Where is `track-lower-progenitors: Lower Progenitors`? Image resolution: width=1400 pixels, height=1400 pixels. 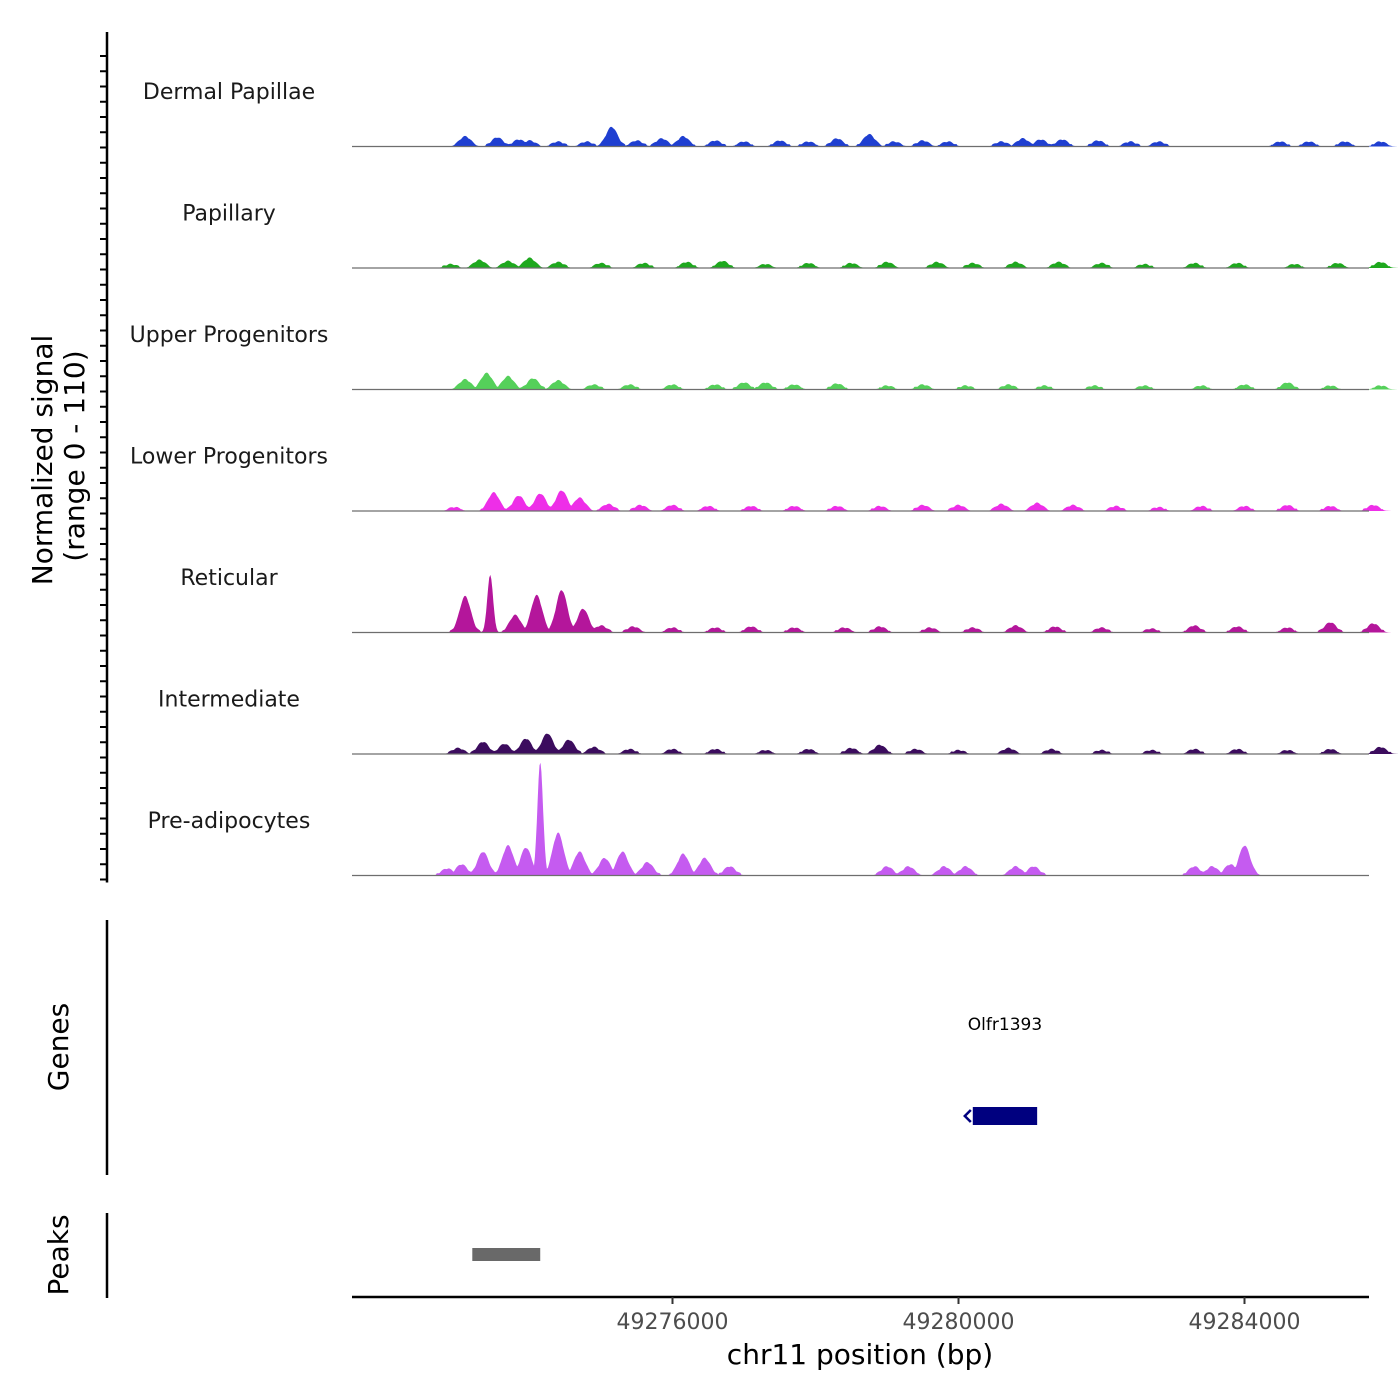 track-lower-progenitors: Lower Progenitors is located at coordinates (761, 478).